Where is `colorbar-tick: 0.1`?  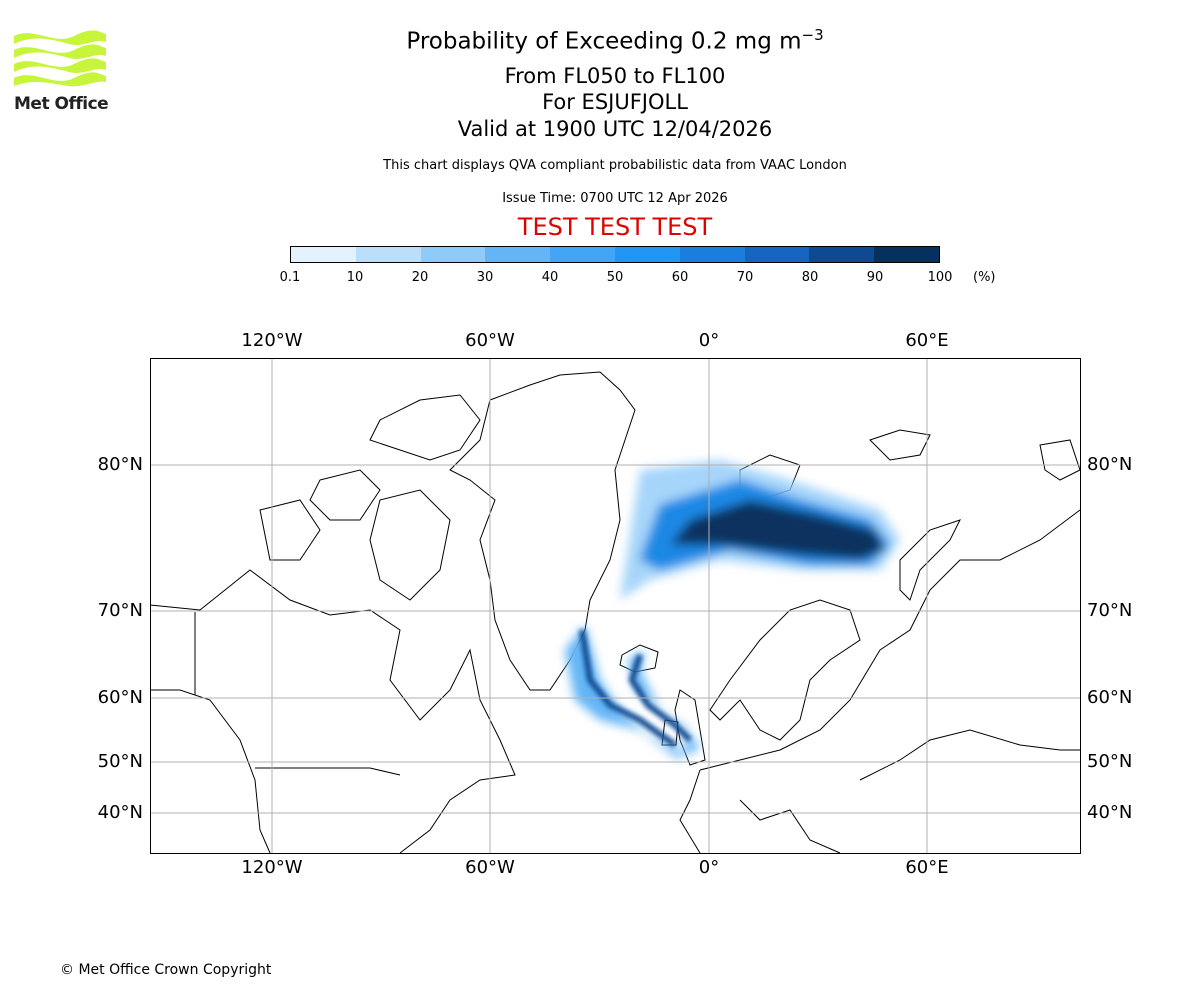 colorbar-tick: 0.1 is located at coordinates (290, 277).